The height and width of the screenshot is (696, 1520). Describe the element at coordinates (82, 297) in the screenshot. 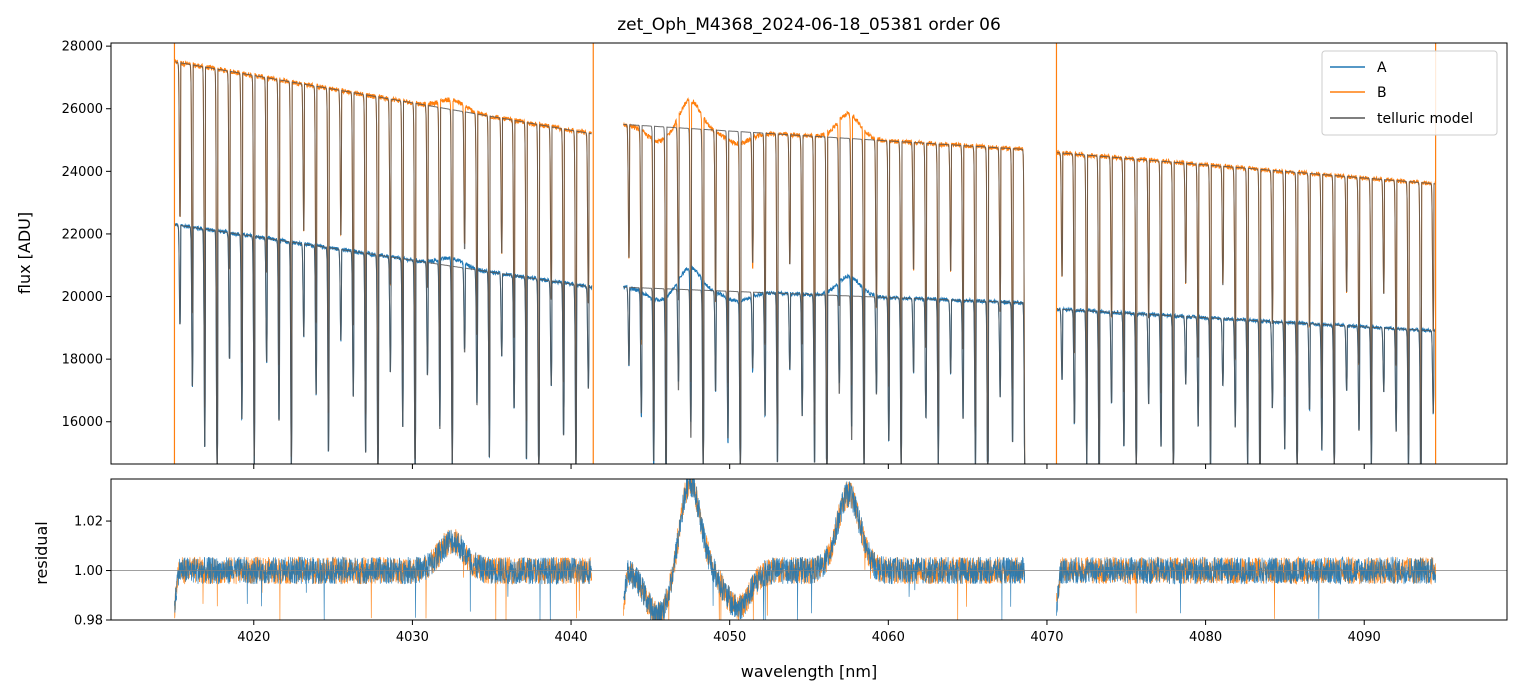

I see `flux-y-tick-label: 20000` at that location.